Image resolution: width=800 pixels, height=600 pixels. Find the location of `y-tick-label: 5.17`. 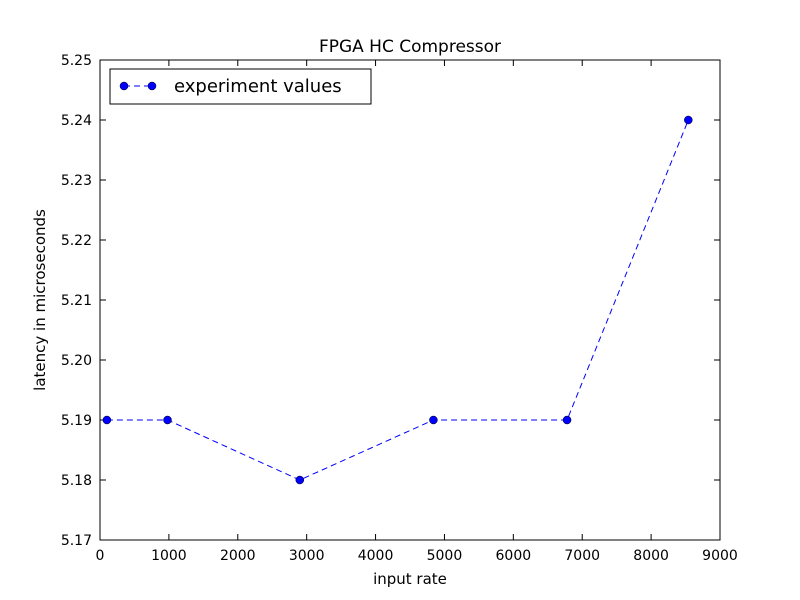

y-tick-label: 5.17 is located at coordinates (76, 541).